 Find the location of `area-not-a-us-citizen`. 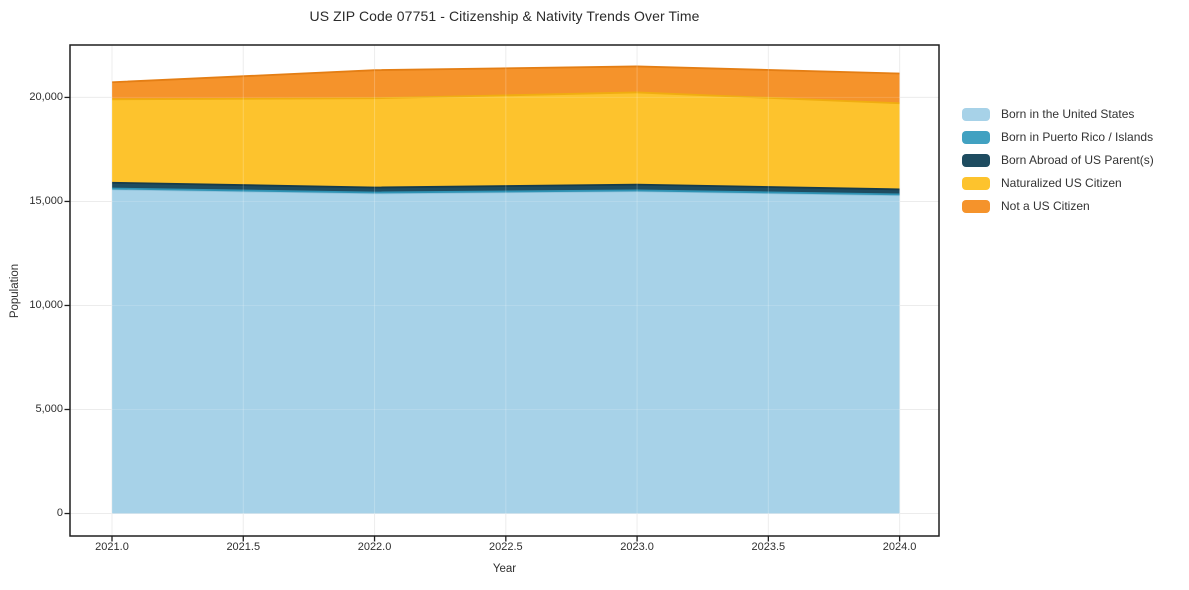

area-not-a-us-citizen is located at coordinates (506, 85).